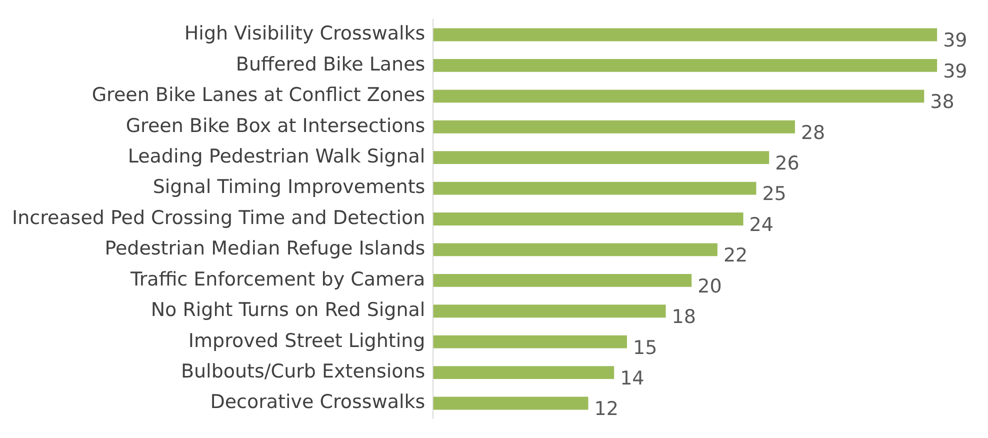 This screenshot has width=988, height=438. What do you see at coordinates (305, 33) in the screenshot?
I see `y-tick-label: High Visibility Crosswalks` at bounding box center [305, 33].